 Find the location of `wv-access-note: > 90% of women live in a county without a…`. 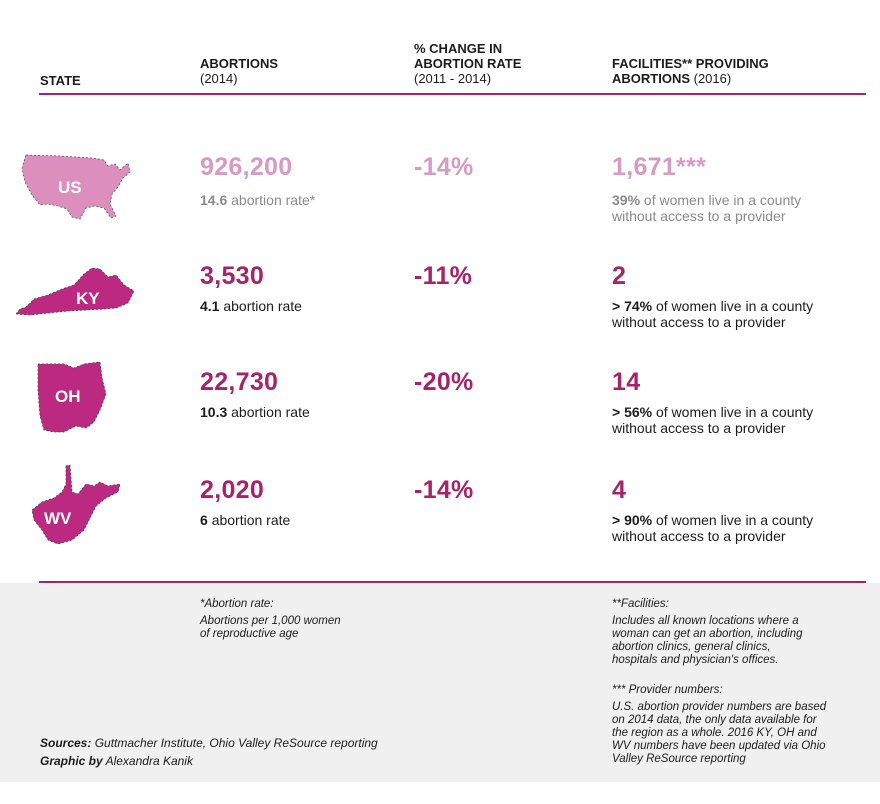

wv-access-note: > 90% of women live in a county without a… is located at coordinates (732, 528).